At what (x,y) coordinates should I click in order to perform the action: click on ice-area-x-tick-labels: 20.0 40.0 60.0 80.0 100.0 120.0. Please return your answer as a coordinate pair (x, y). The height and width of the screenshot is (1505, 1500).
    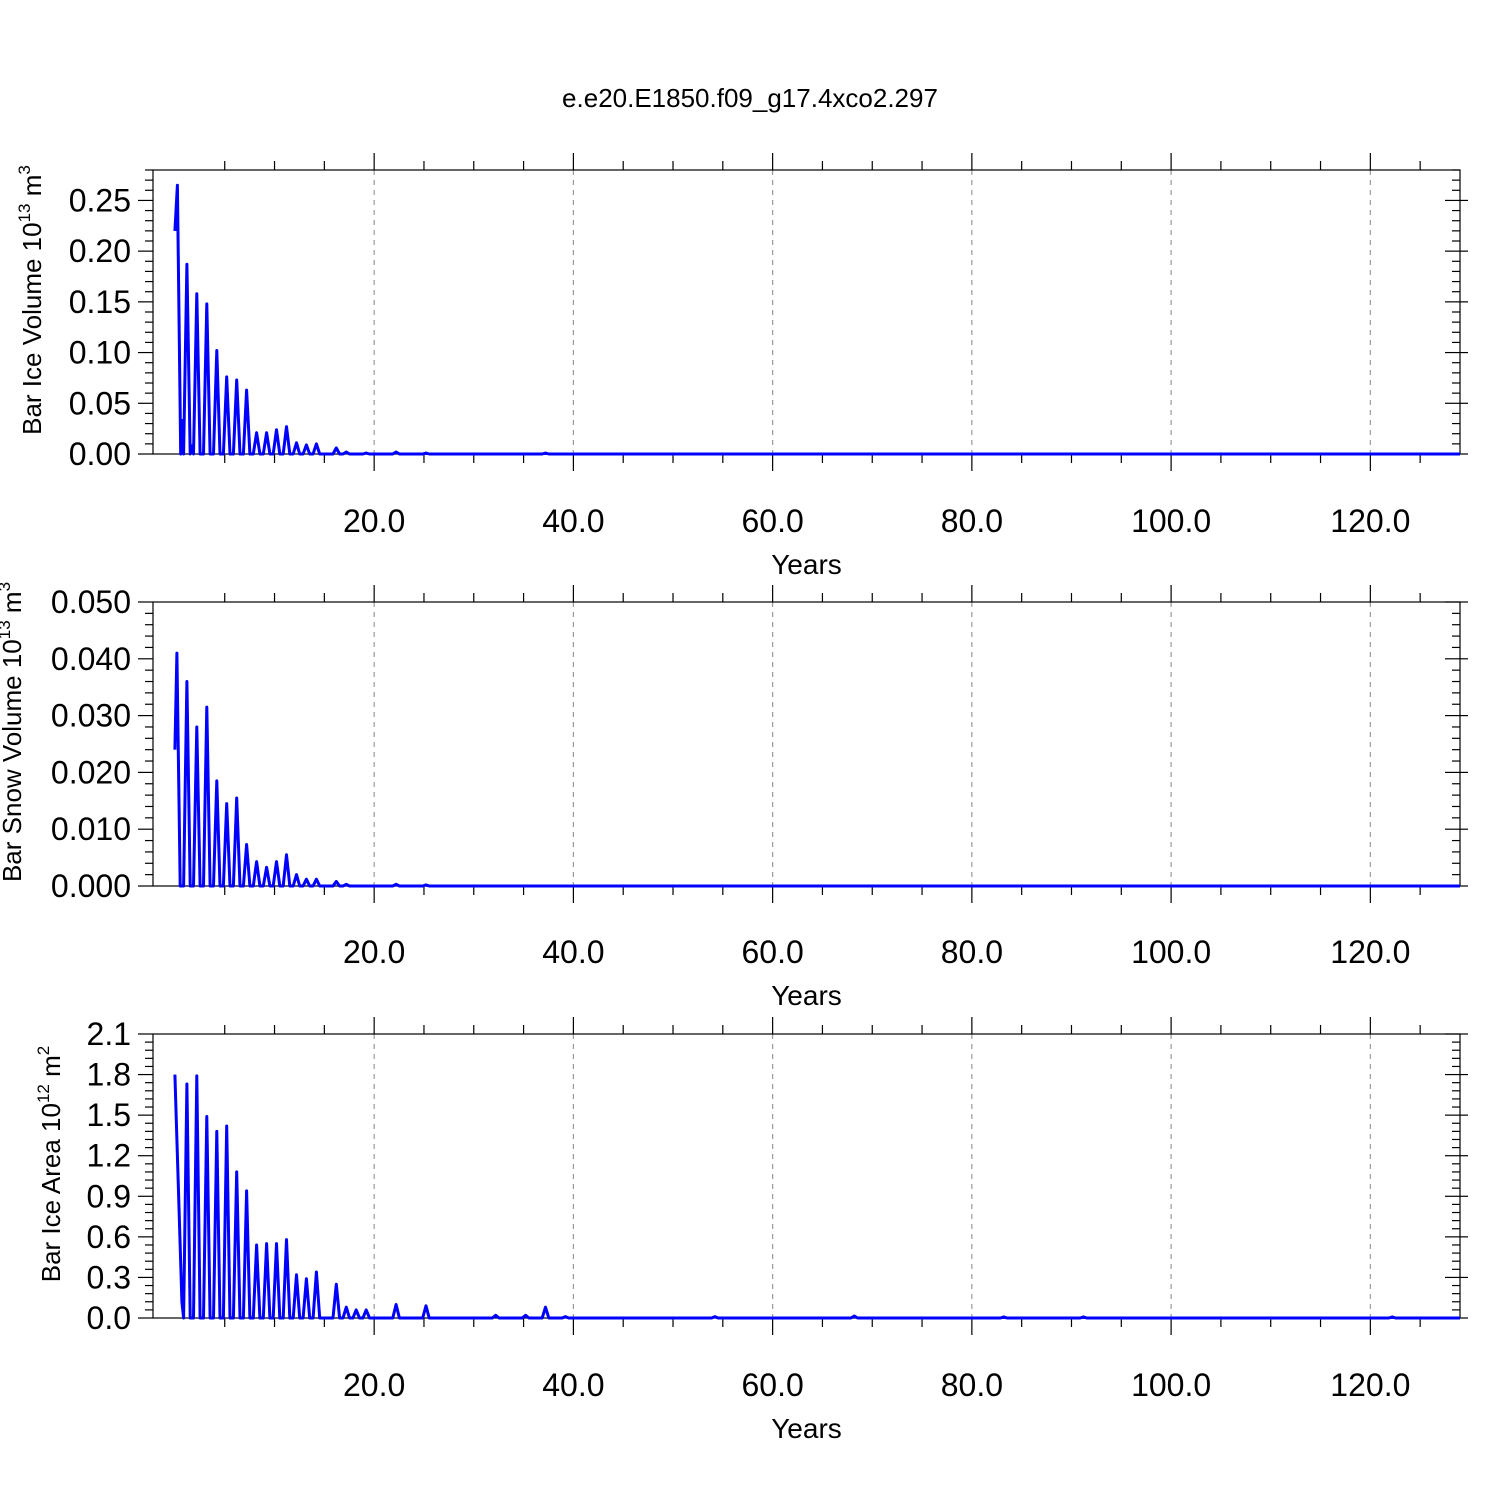
    Looking at the image, I should click on (876, 1385).